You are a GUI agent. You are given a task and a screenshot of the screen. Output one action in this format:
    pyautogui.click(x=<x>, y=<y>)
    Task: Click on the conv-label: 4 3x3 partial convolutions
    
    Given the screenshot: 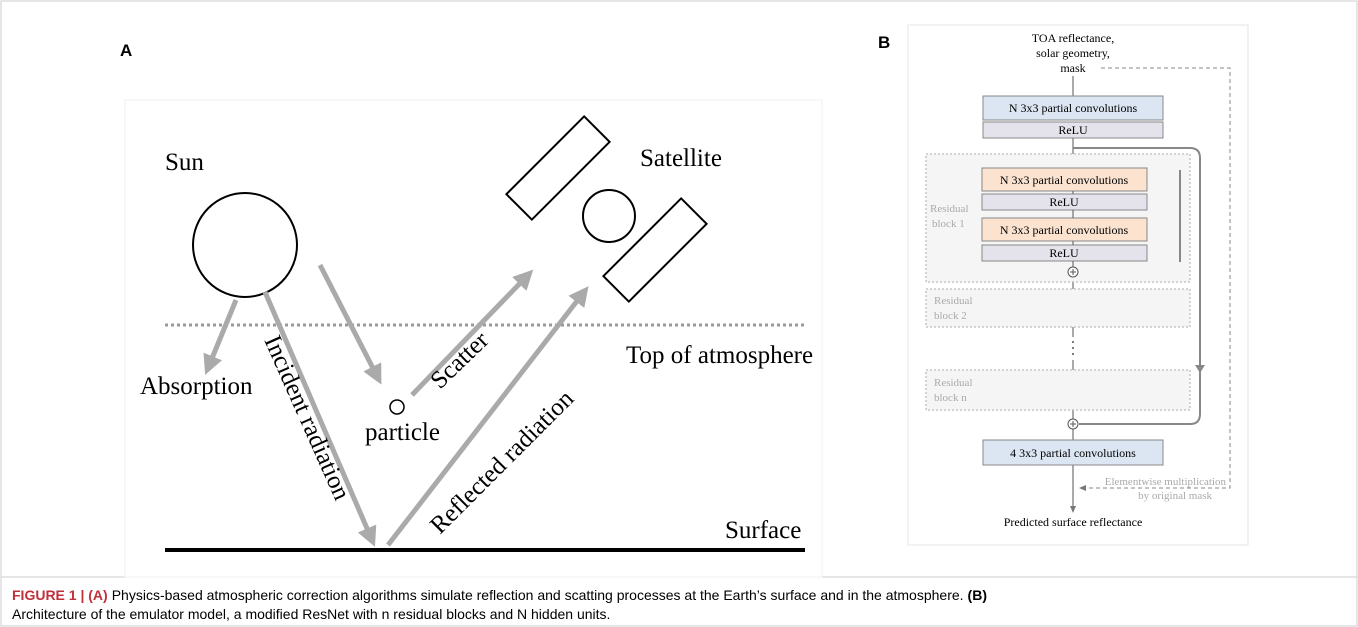 What is the action you would take?
    pyautogui.click(x=1073, y=453)
    